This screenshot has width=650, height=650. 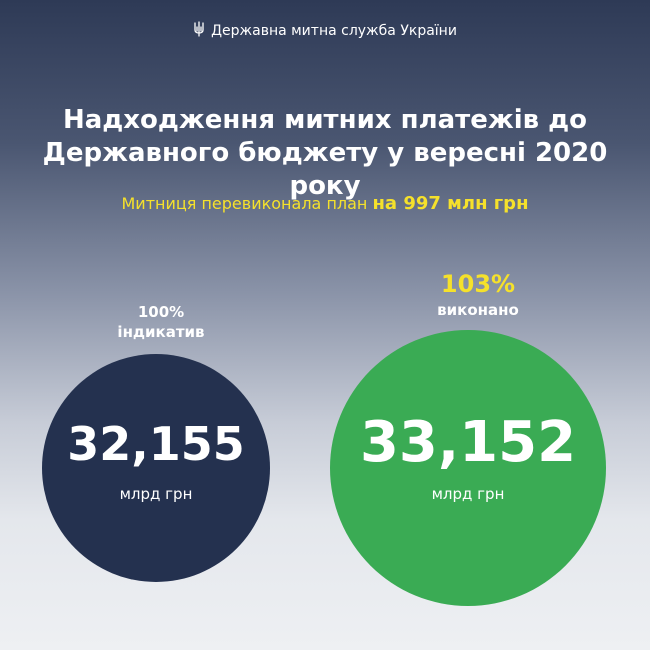 I want to click on title-line-1: Надходження митних платежів до, so click(x=325, y=120).